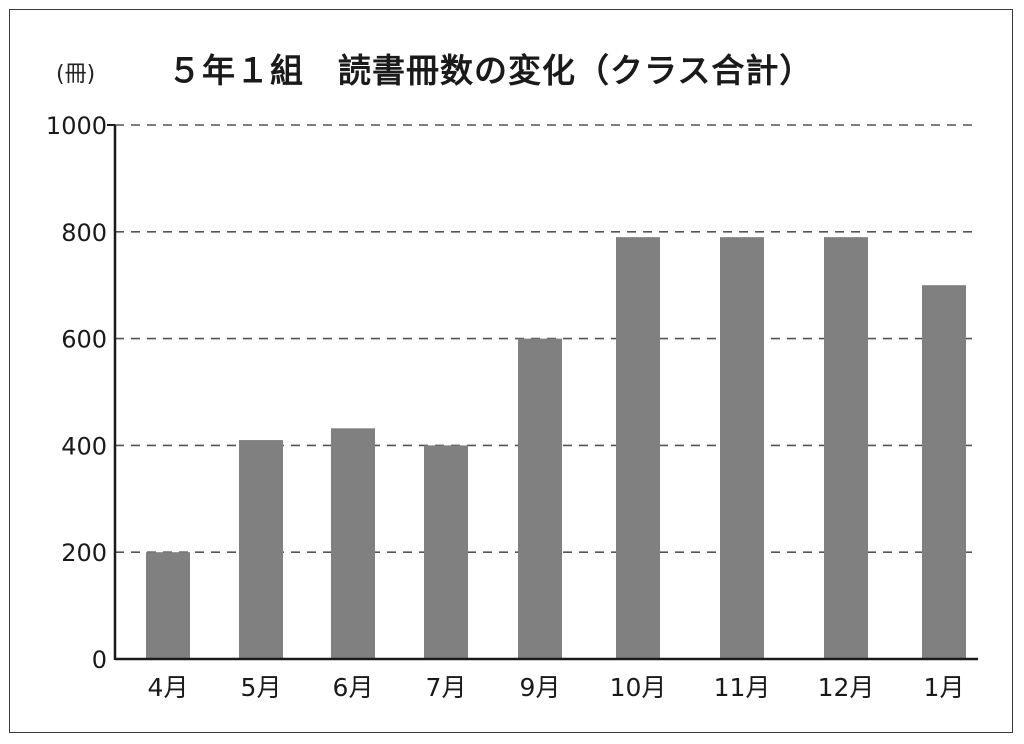  Describe the element at coordinates (540, 498) in the screenshot. I see `bar-9月` at that location.